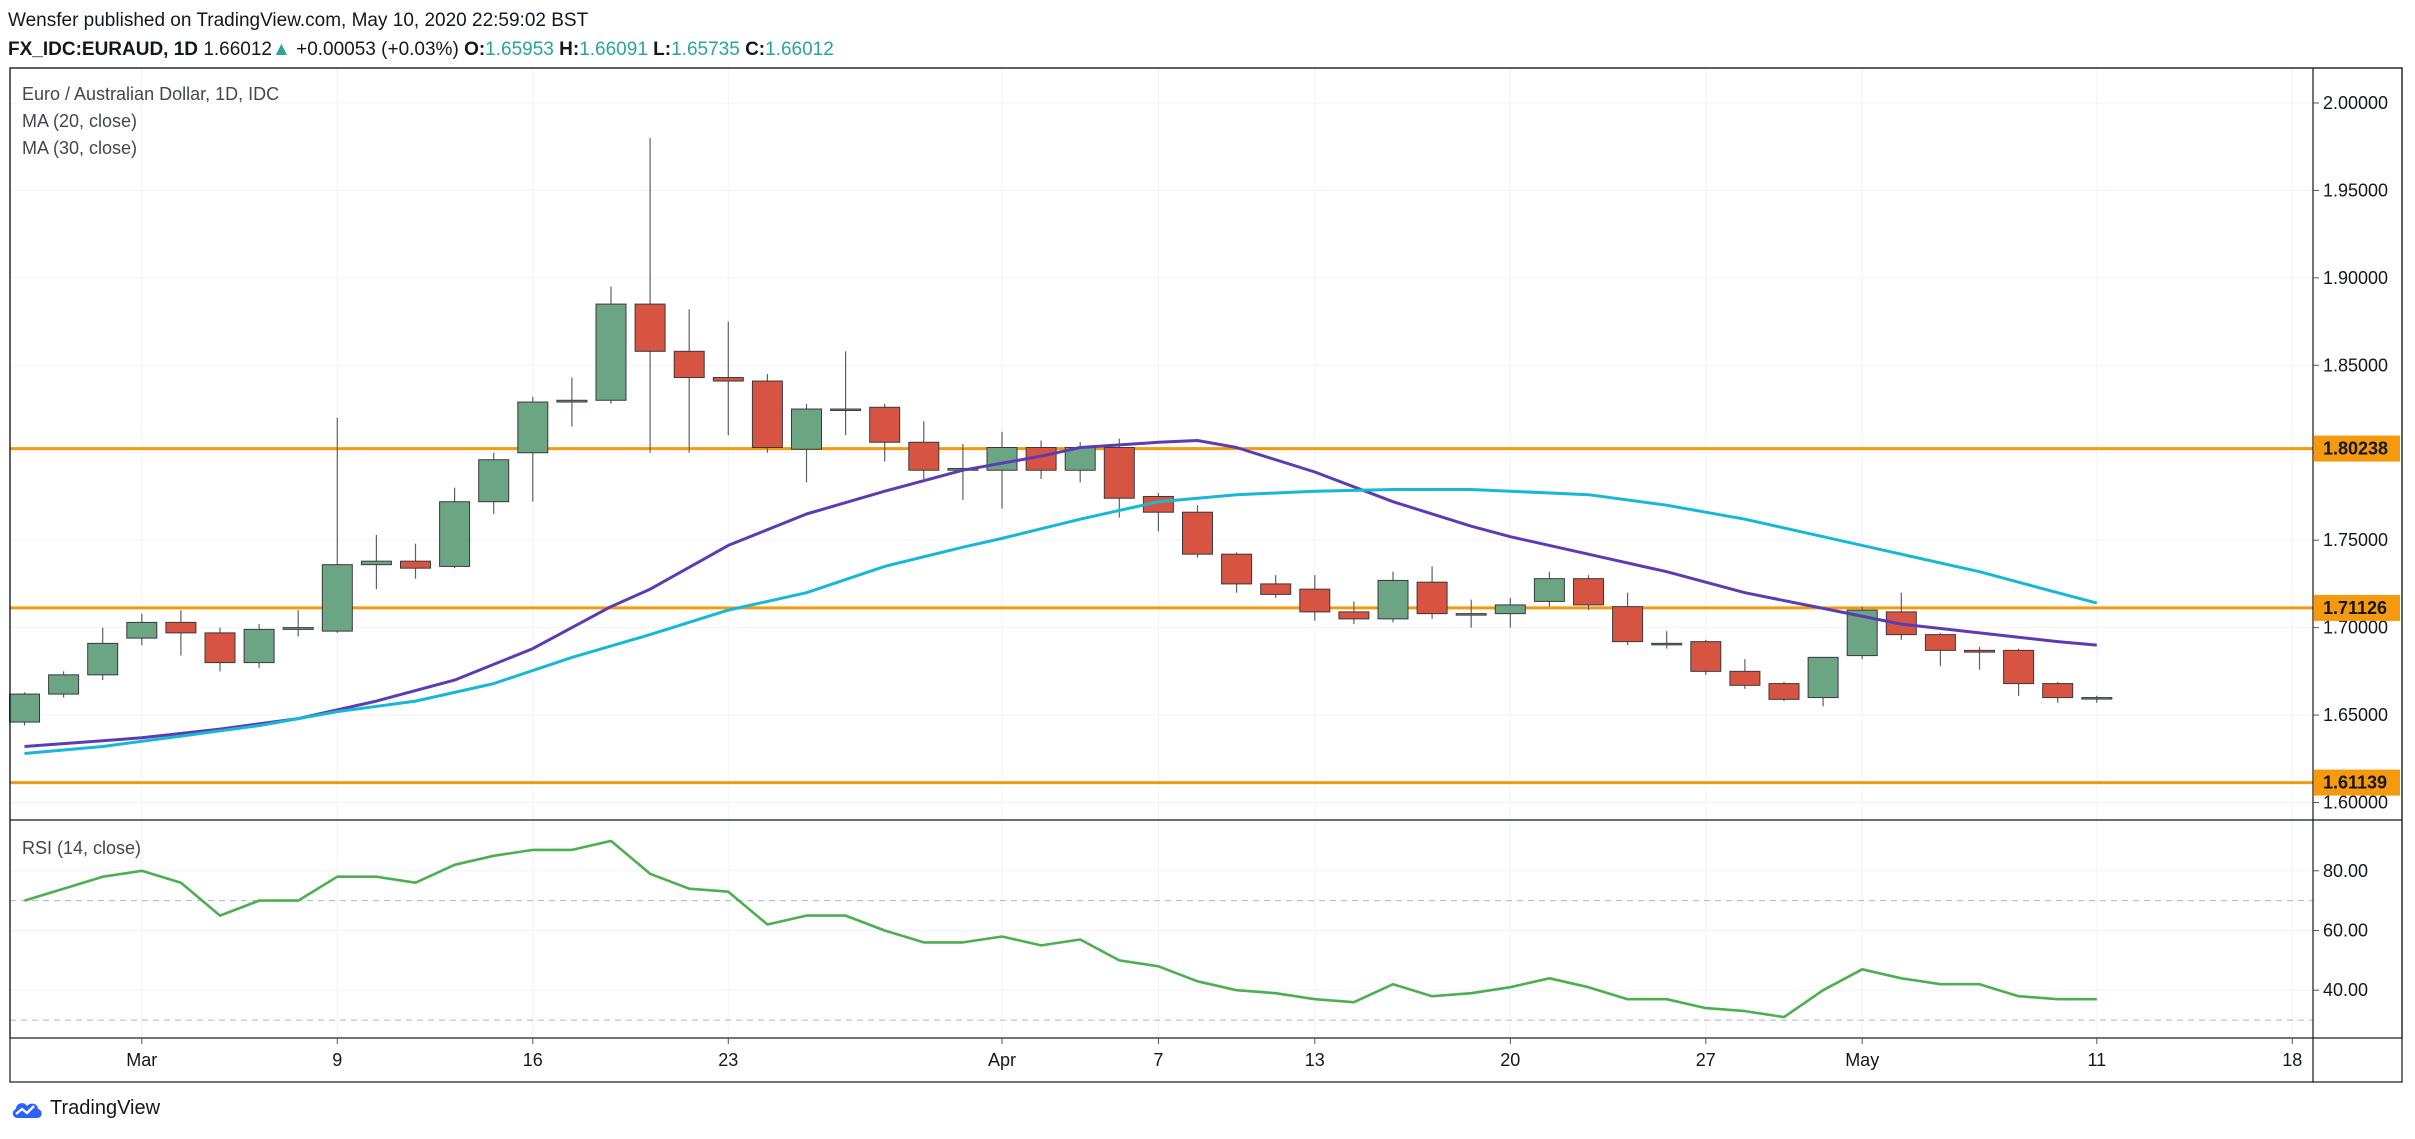  Describe the element at coordinates (105, 1108) in the screenshot. I see `brand-name: TradingView` at that location.